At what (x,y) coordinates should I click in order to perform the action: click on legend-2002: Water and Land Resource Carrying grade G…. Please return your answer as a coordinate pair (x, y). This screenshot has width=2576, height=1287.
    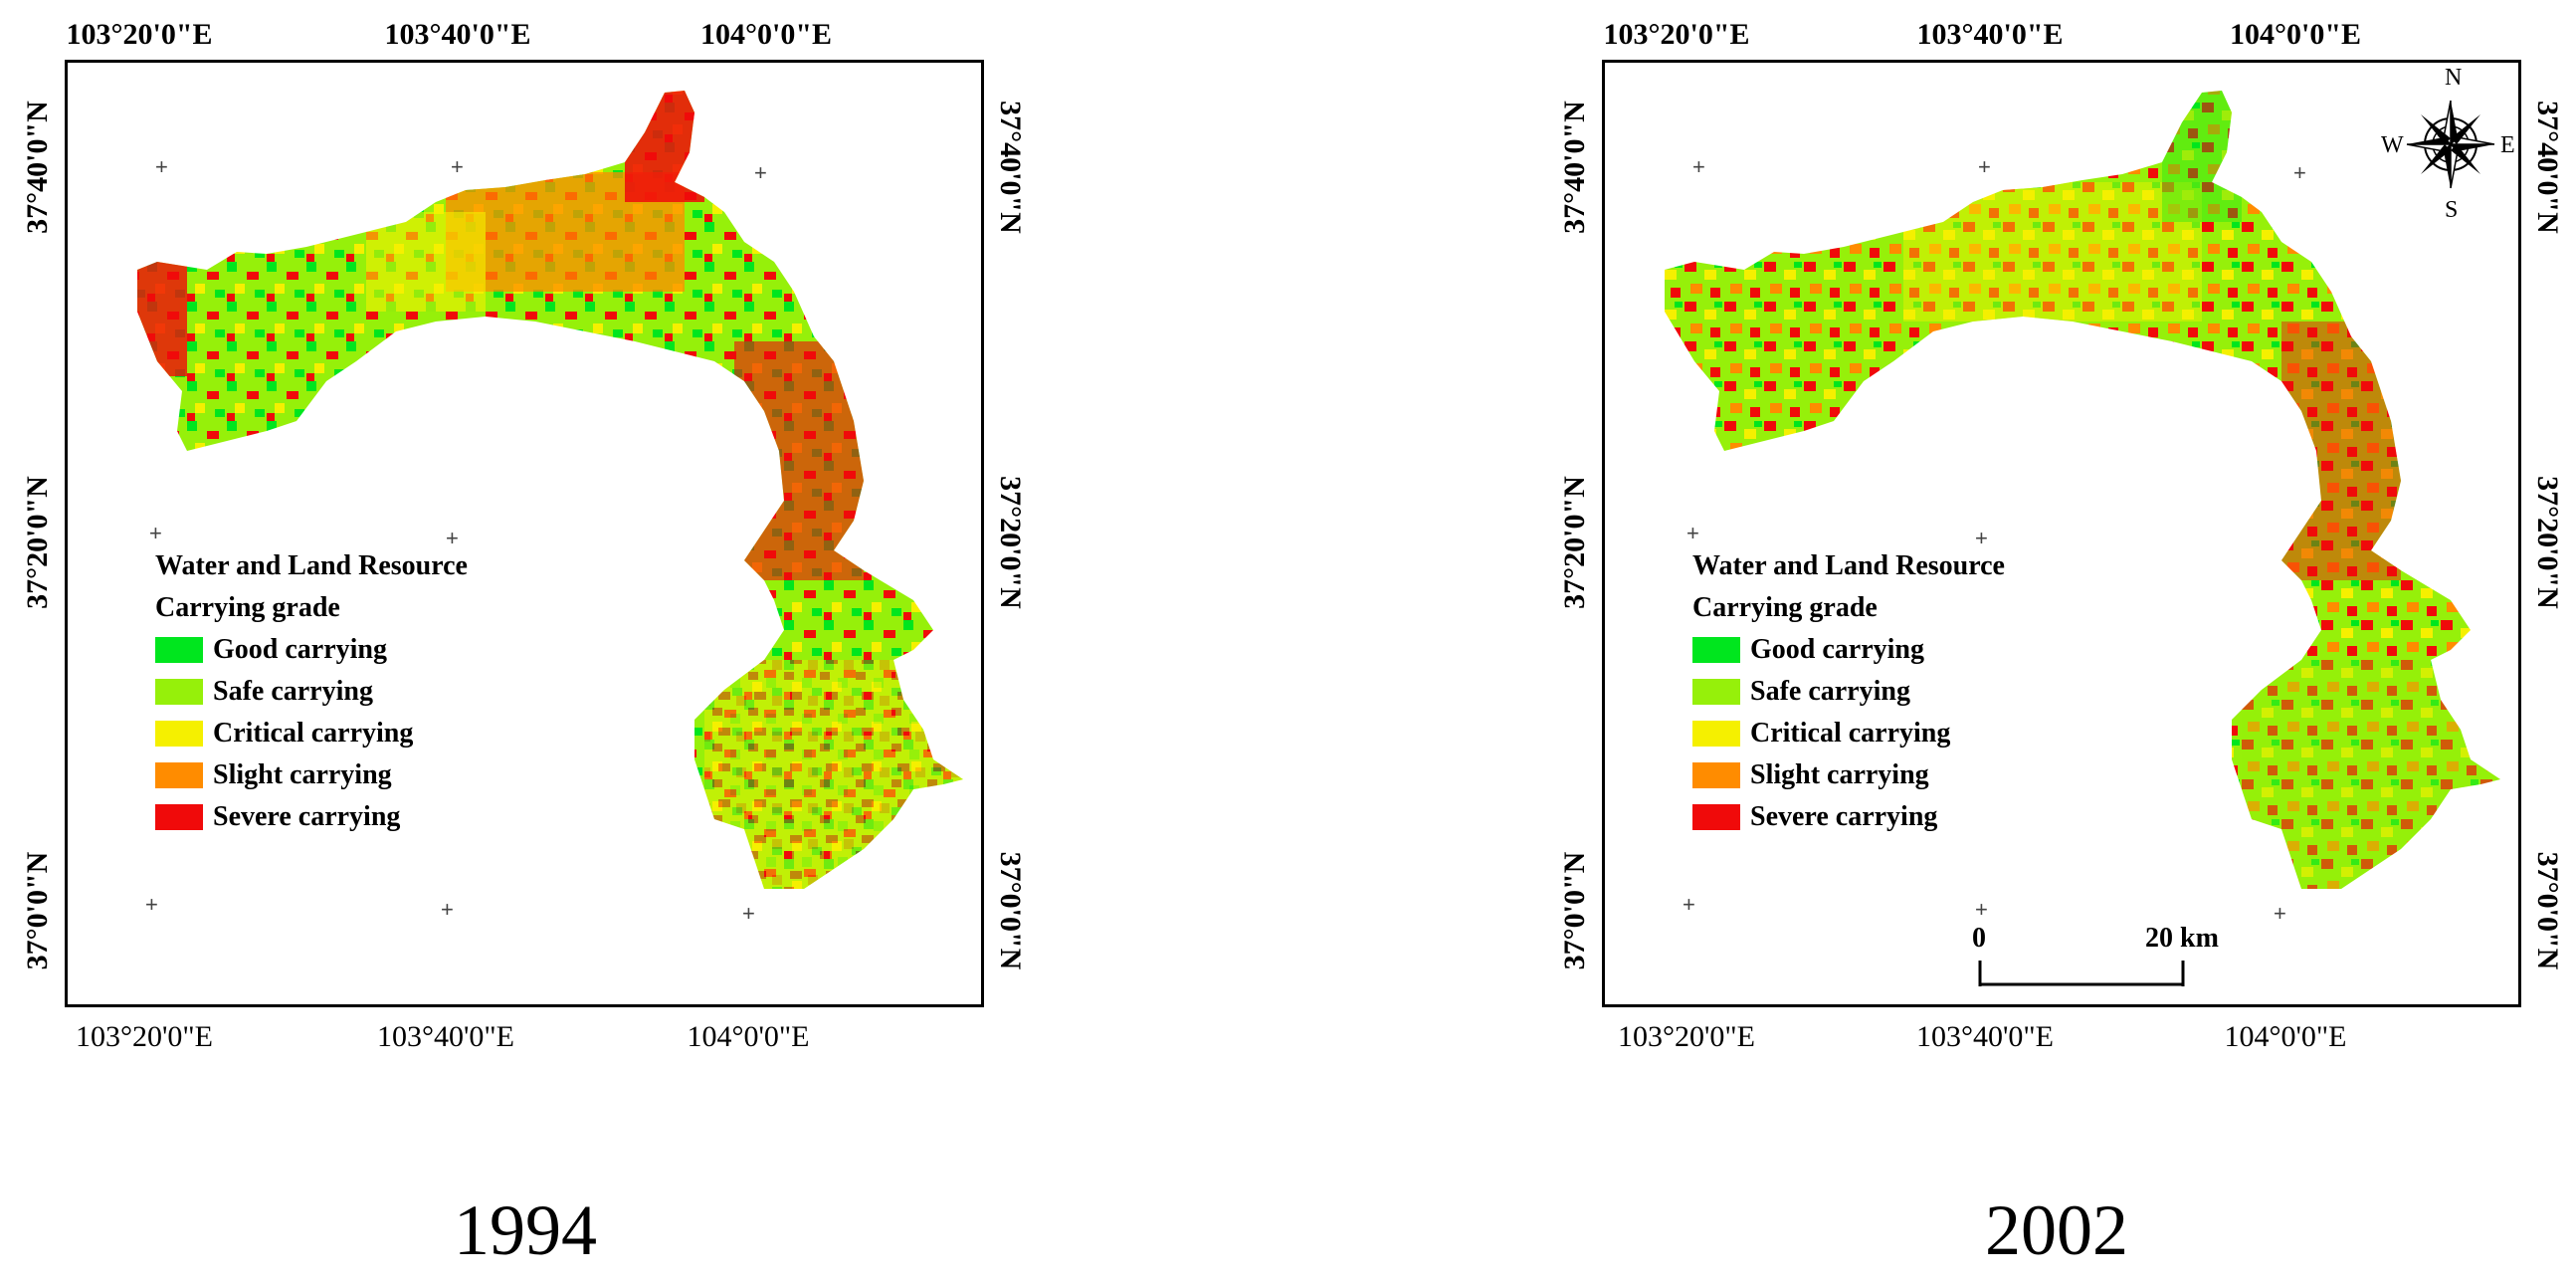
    Looking at the image, I should click on (1848, 691).